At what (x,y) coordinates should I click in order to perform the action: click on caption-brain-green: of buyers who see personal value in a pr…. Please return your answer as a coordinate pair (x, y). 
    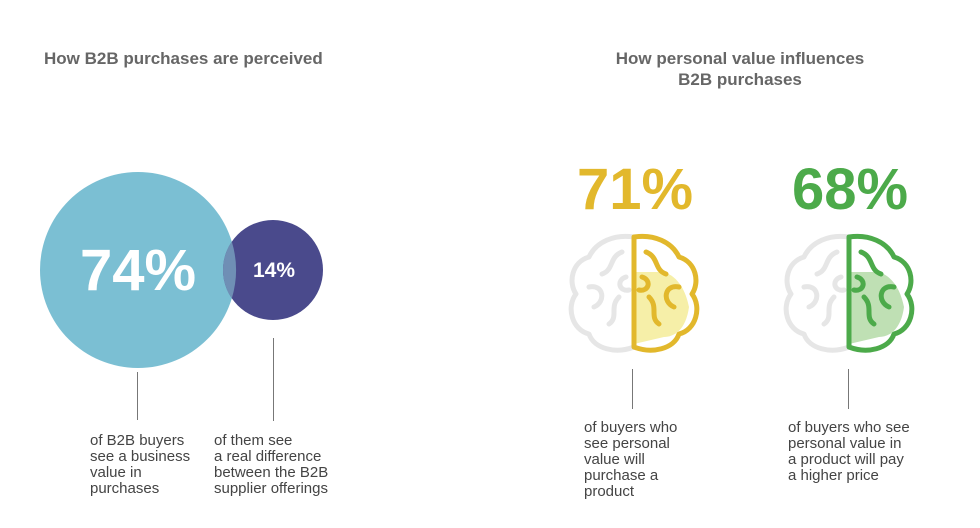
    Looking at the image, I should click on (849, 451).